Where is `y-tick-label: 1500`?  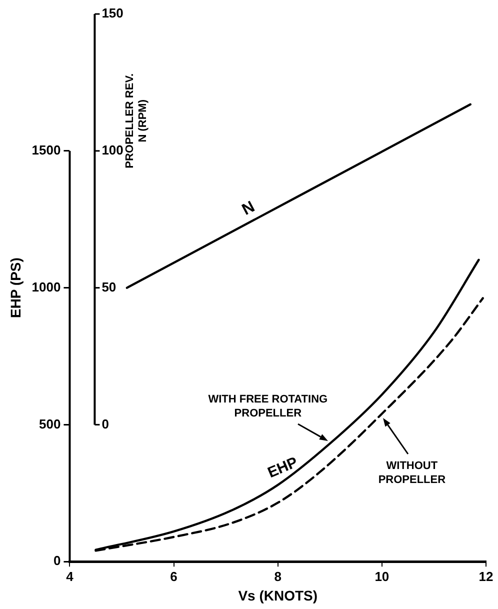 y-tick-label: 1500 is located at coordinates (46, 150).